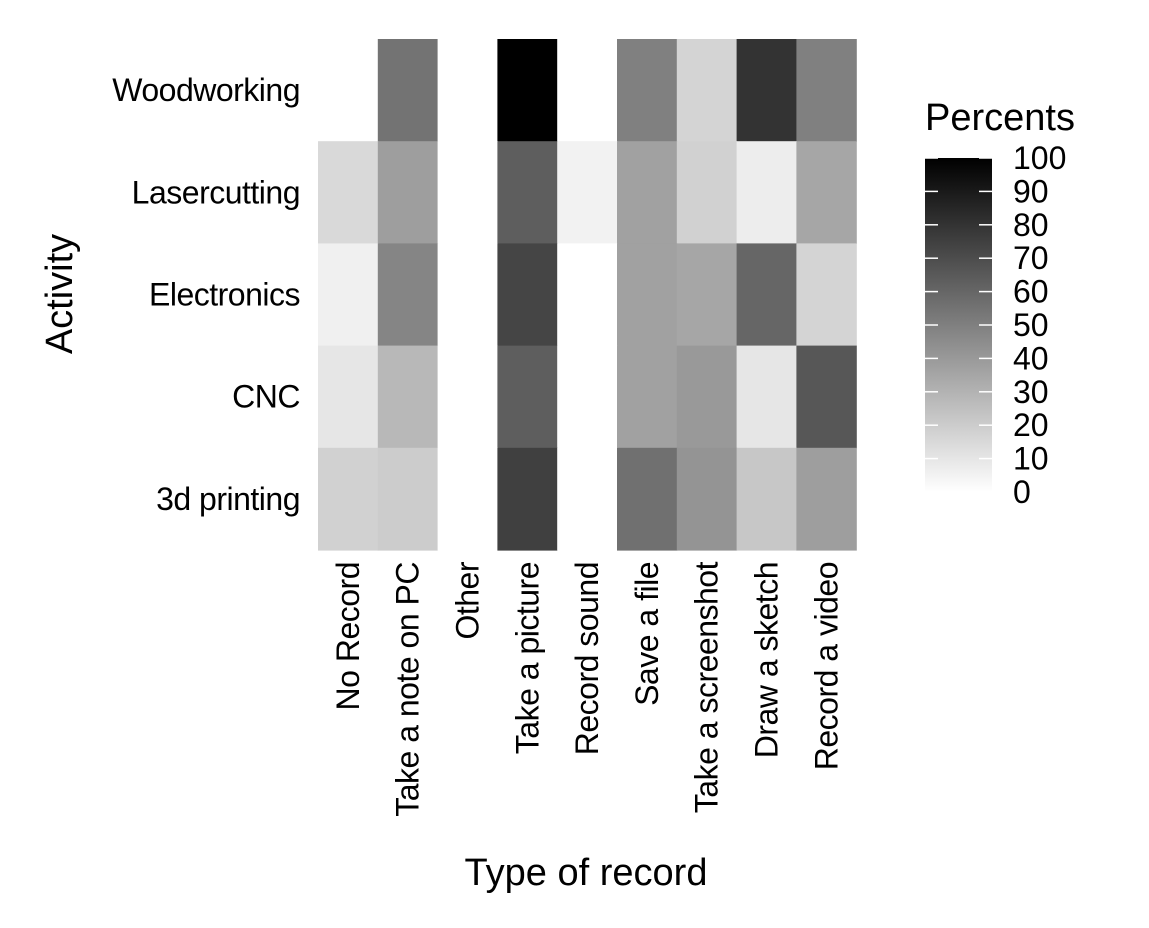 The width and height of the screenshot is (1149, 928). What do you see at coordinates (826, 666) in the screenshot?
I see `x-tick-label-record-a-video: Record a video` at bounding box center [826, 666].